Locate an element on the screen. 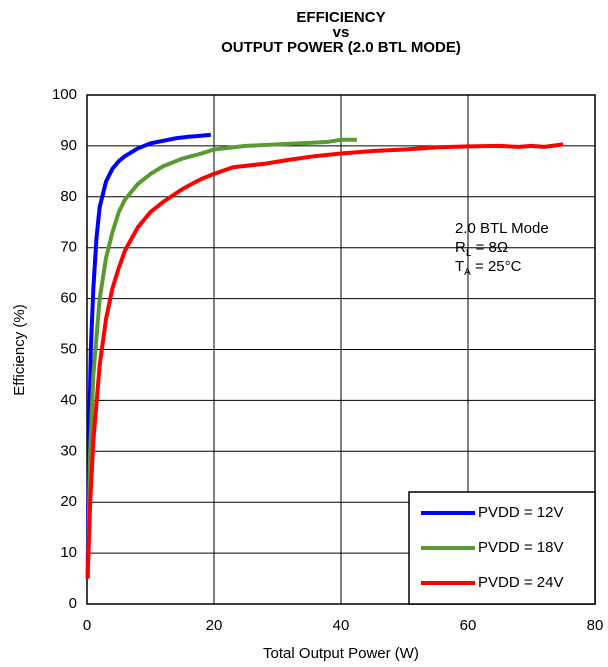 The image size is (608, 667). legend-label: PVDD = 24V is located at coordinates (520, 582).